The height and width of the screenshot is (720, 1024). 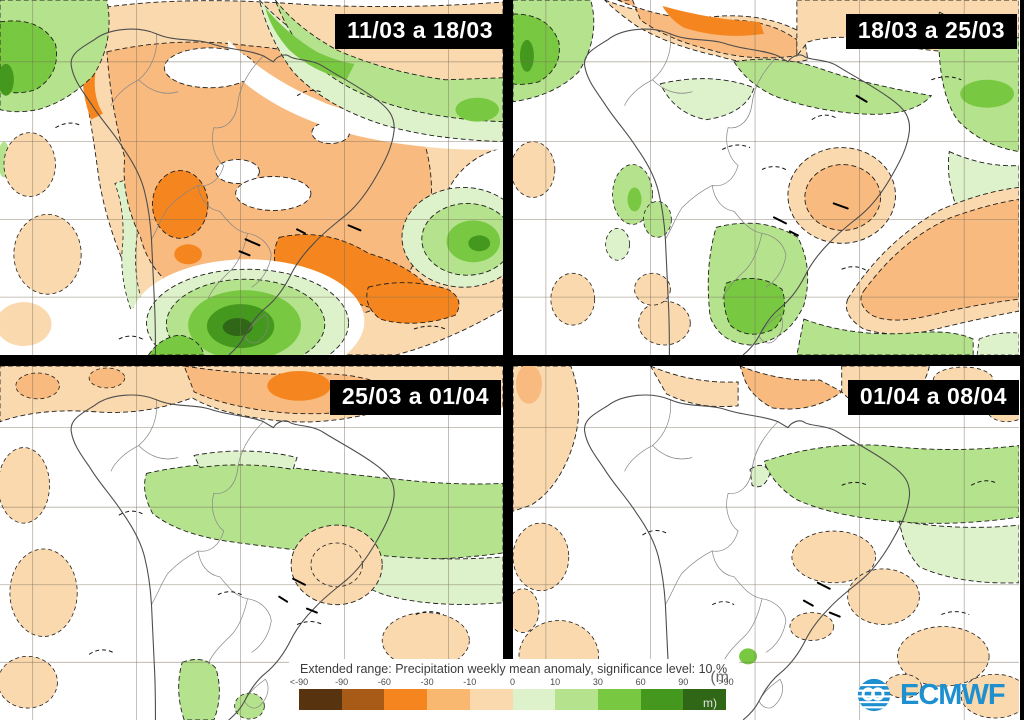 I want to click on legend-unit-open: (m, so click(x=719, y=677).